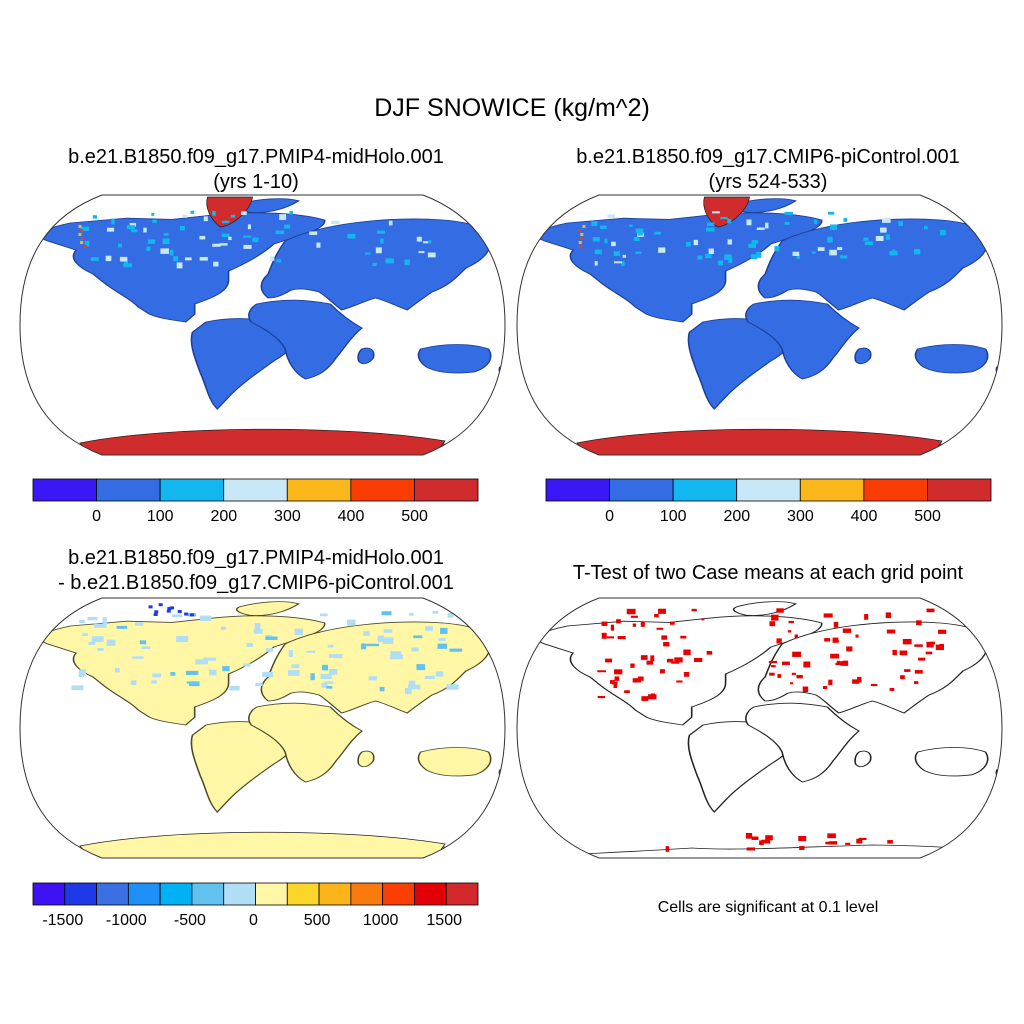 This screenshot has width=1024, height=1024. What do you see at coordinates (768, 501) in the screenshot?
I see `panel-2-colorbar: 0 100 200 300 400 500` at bounding box center [768, 501].